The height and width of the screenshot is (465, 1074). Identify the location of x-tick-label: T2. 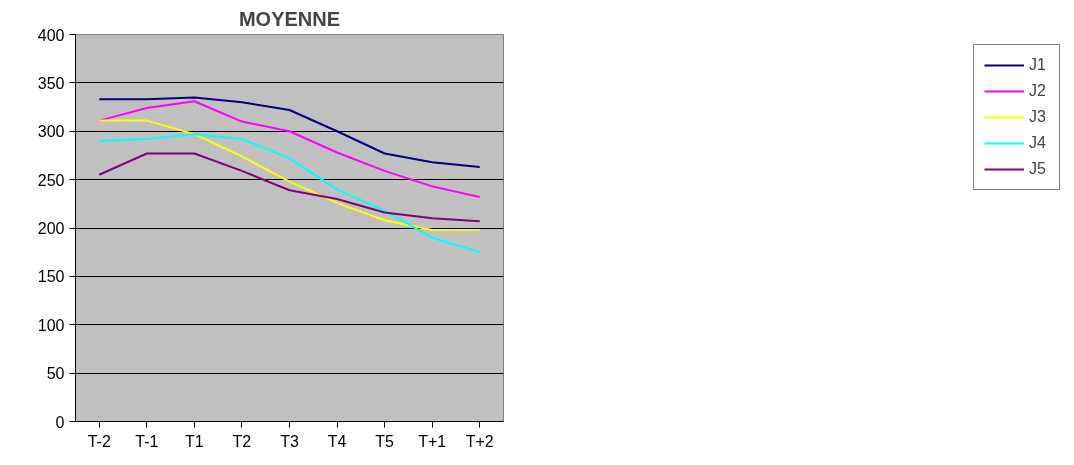
(242, 441).